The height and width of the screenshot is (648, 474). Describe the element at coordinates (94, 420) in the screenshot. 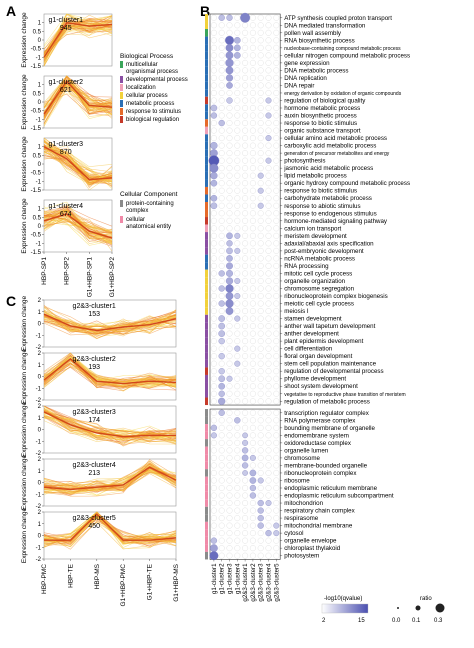

I see `cluster-count: 174` at that location.